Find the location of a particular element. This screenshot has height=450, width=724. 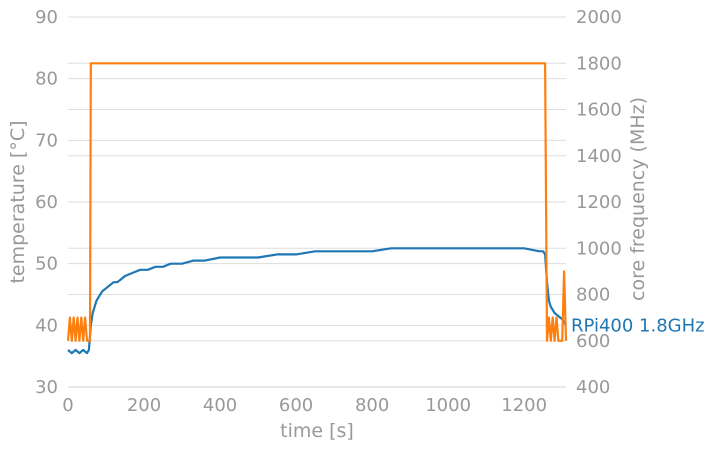

y-right-tick-label: 400 is located at coordinates (593, 387).